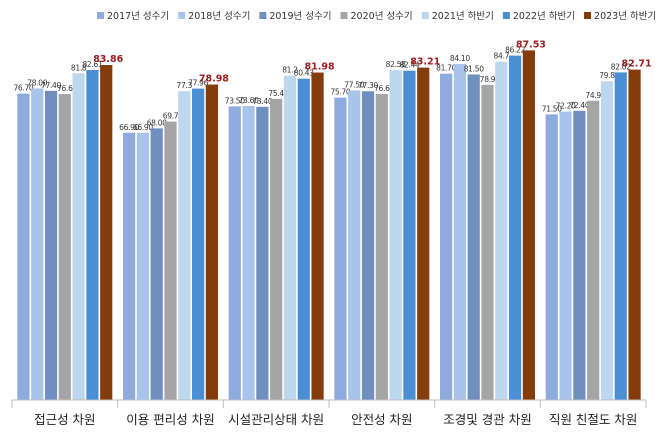 Image resolution: width=661 pixels, height=446 pixels. I want to click on legend-label-1: 2018년 성수기, so click(219, 16).